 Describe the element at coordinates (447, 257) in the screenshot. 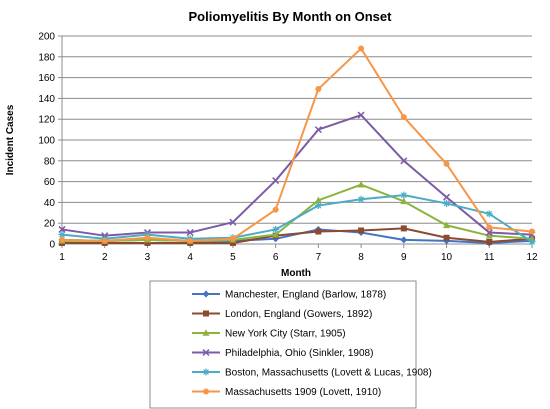

I see `x-tick-label: 10` at that location.